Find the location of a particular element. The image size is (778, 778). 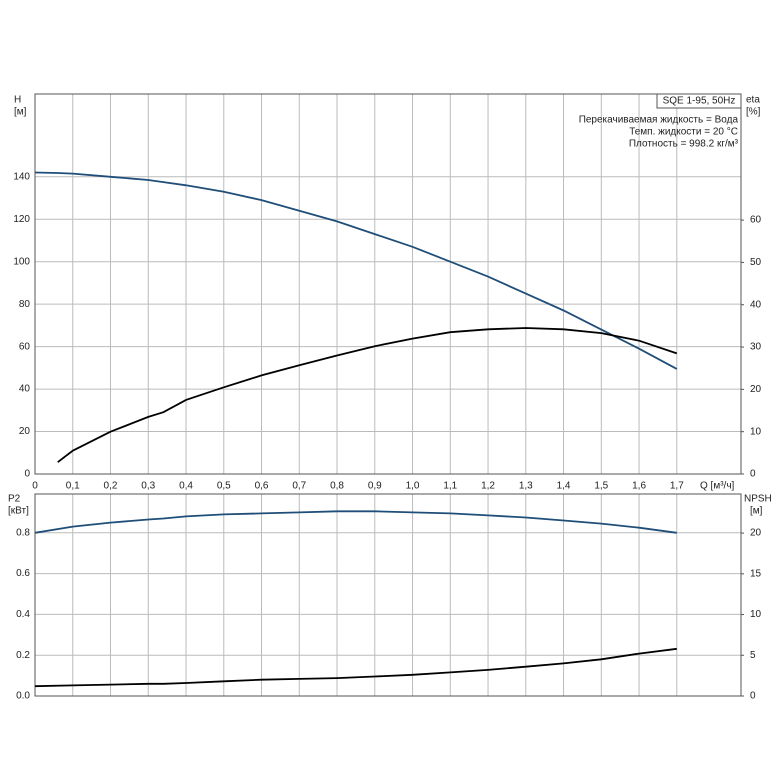

info-line: Темп. жидкости = 20 °C is located at coordinates (683, 132).